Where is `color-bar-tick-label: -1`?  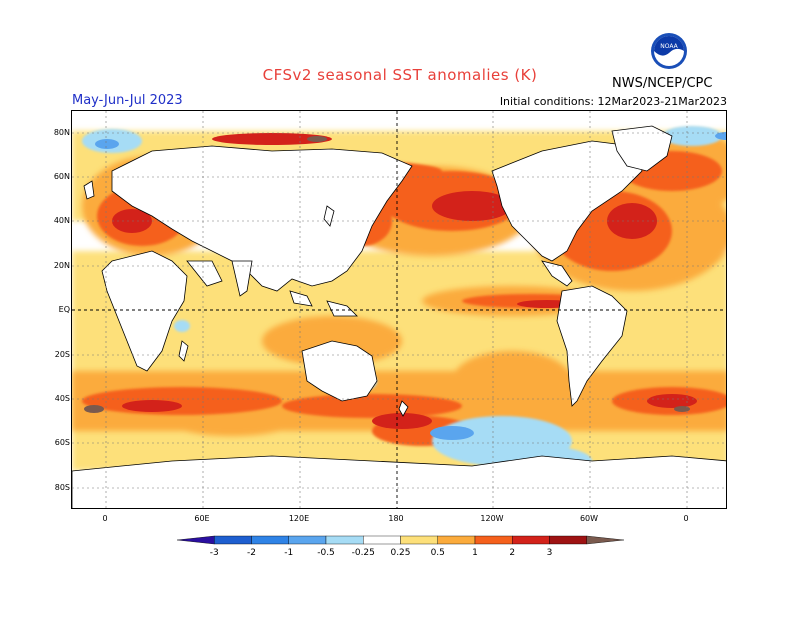 color-bar-tick-label: -1 is located at coordinates (288, 553).